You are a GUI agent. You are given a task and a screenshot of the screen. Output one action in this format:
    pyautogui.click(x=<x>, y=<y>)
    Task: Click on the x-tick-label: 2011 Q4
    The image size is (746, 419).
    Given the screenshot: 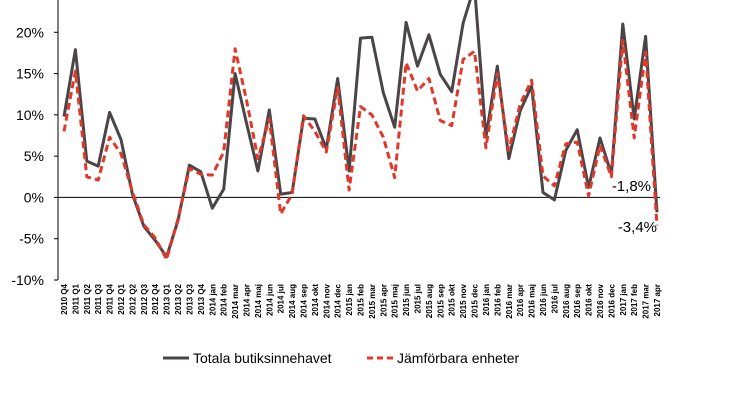 What is the action you would take?
    pyautogui.click(x=110, y=298)
    